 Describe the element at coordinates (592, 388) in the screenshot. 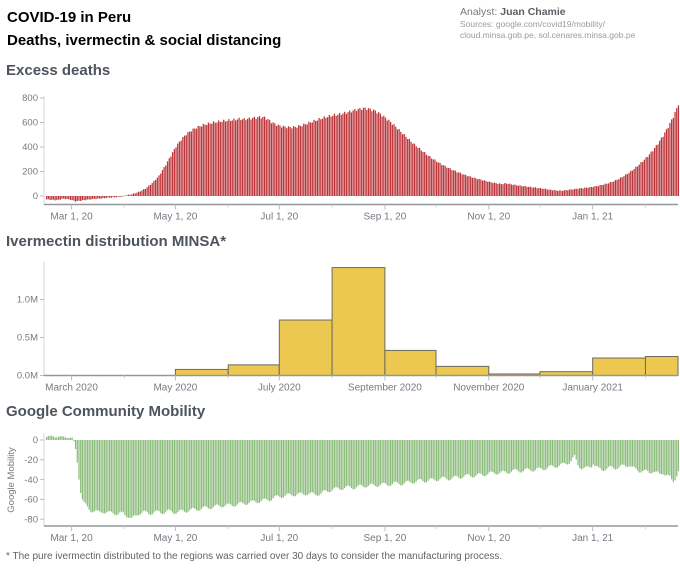

I see `x-tick-label: January 2021` at that location.